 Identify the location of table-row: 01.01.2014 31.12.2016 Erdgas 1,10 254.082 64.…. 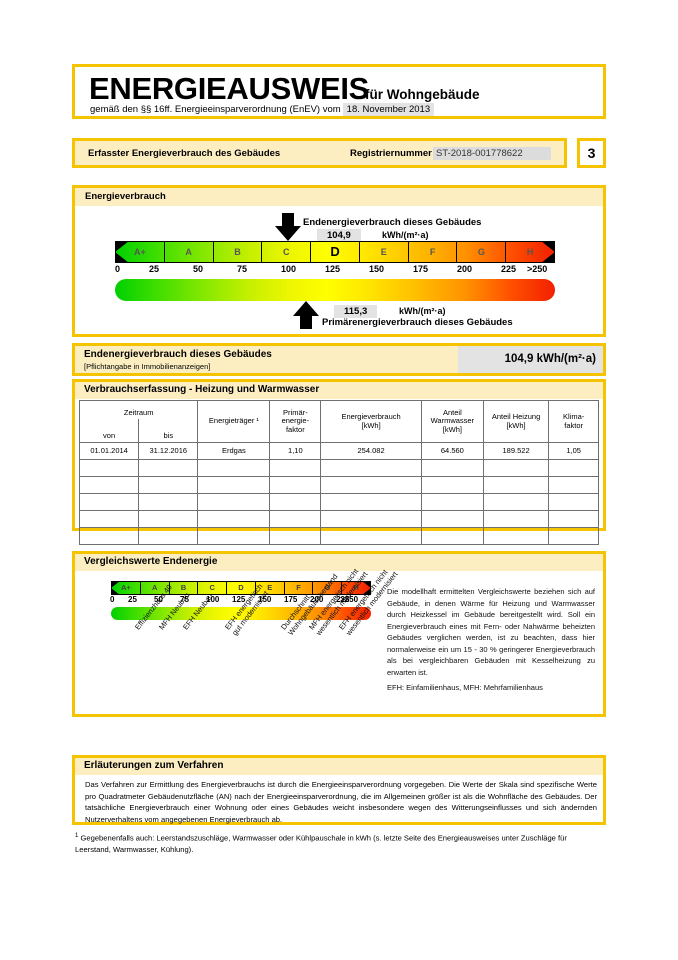
(338, 451).